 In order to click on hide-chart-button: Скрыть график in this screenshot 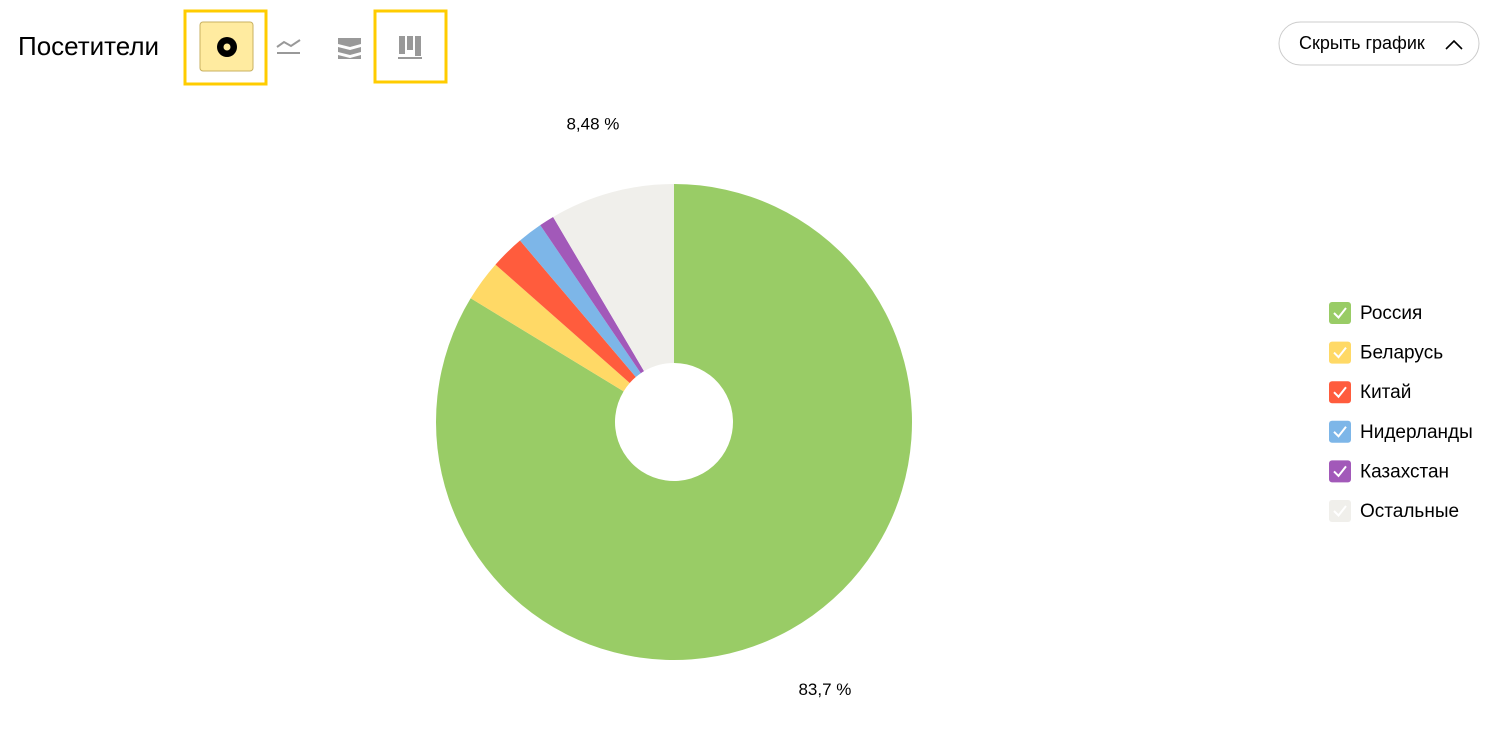, I will do `click(1379, 43)`.